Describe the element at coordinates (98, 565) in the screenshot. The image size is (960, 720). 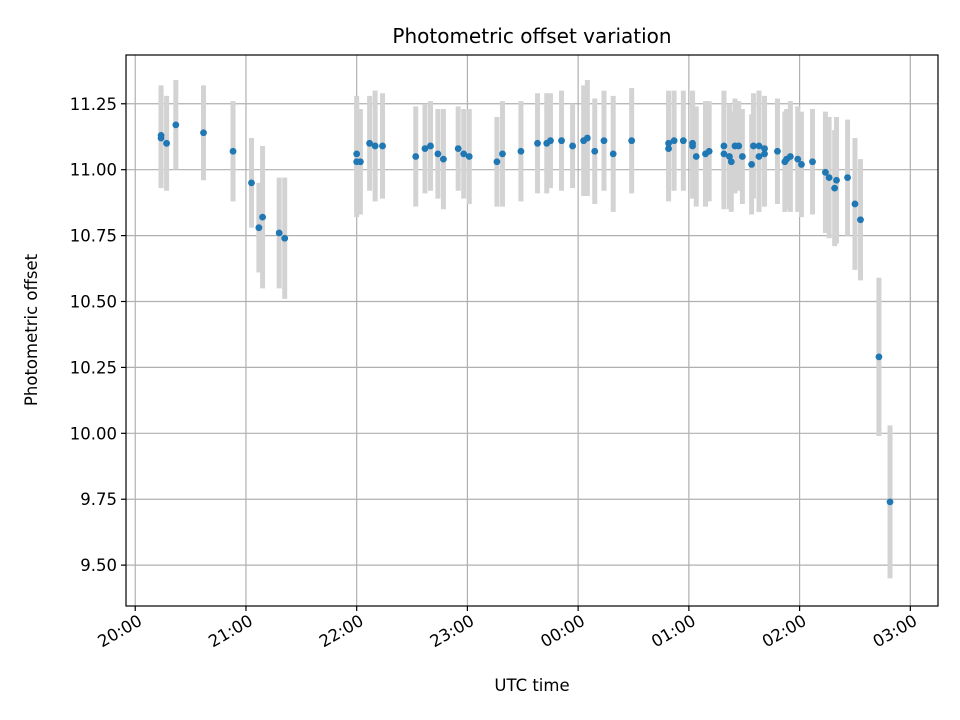
I see `y-tick-label: 9.50` at that location.